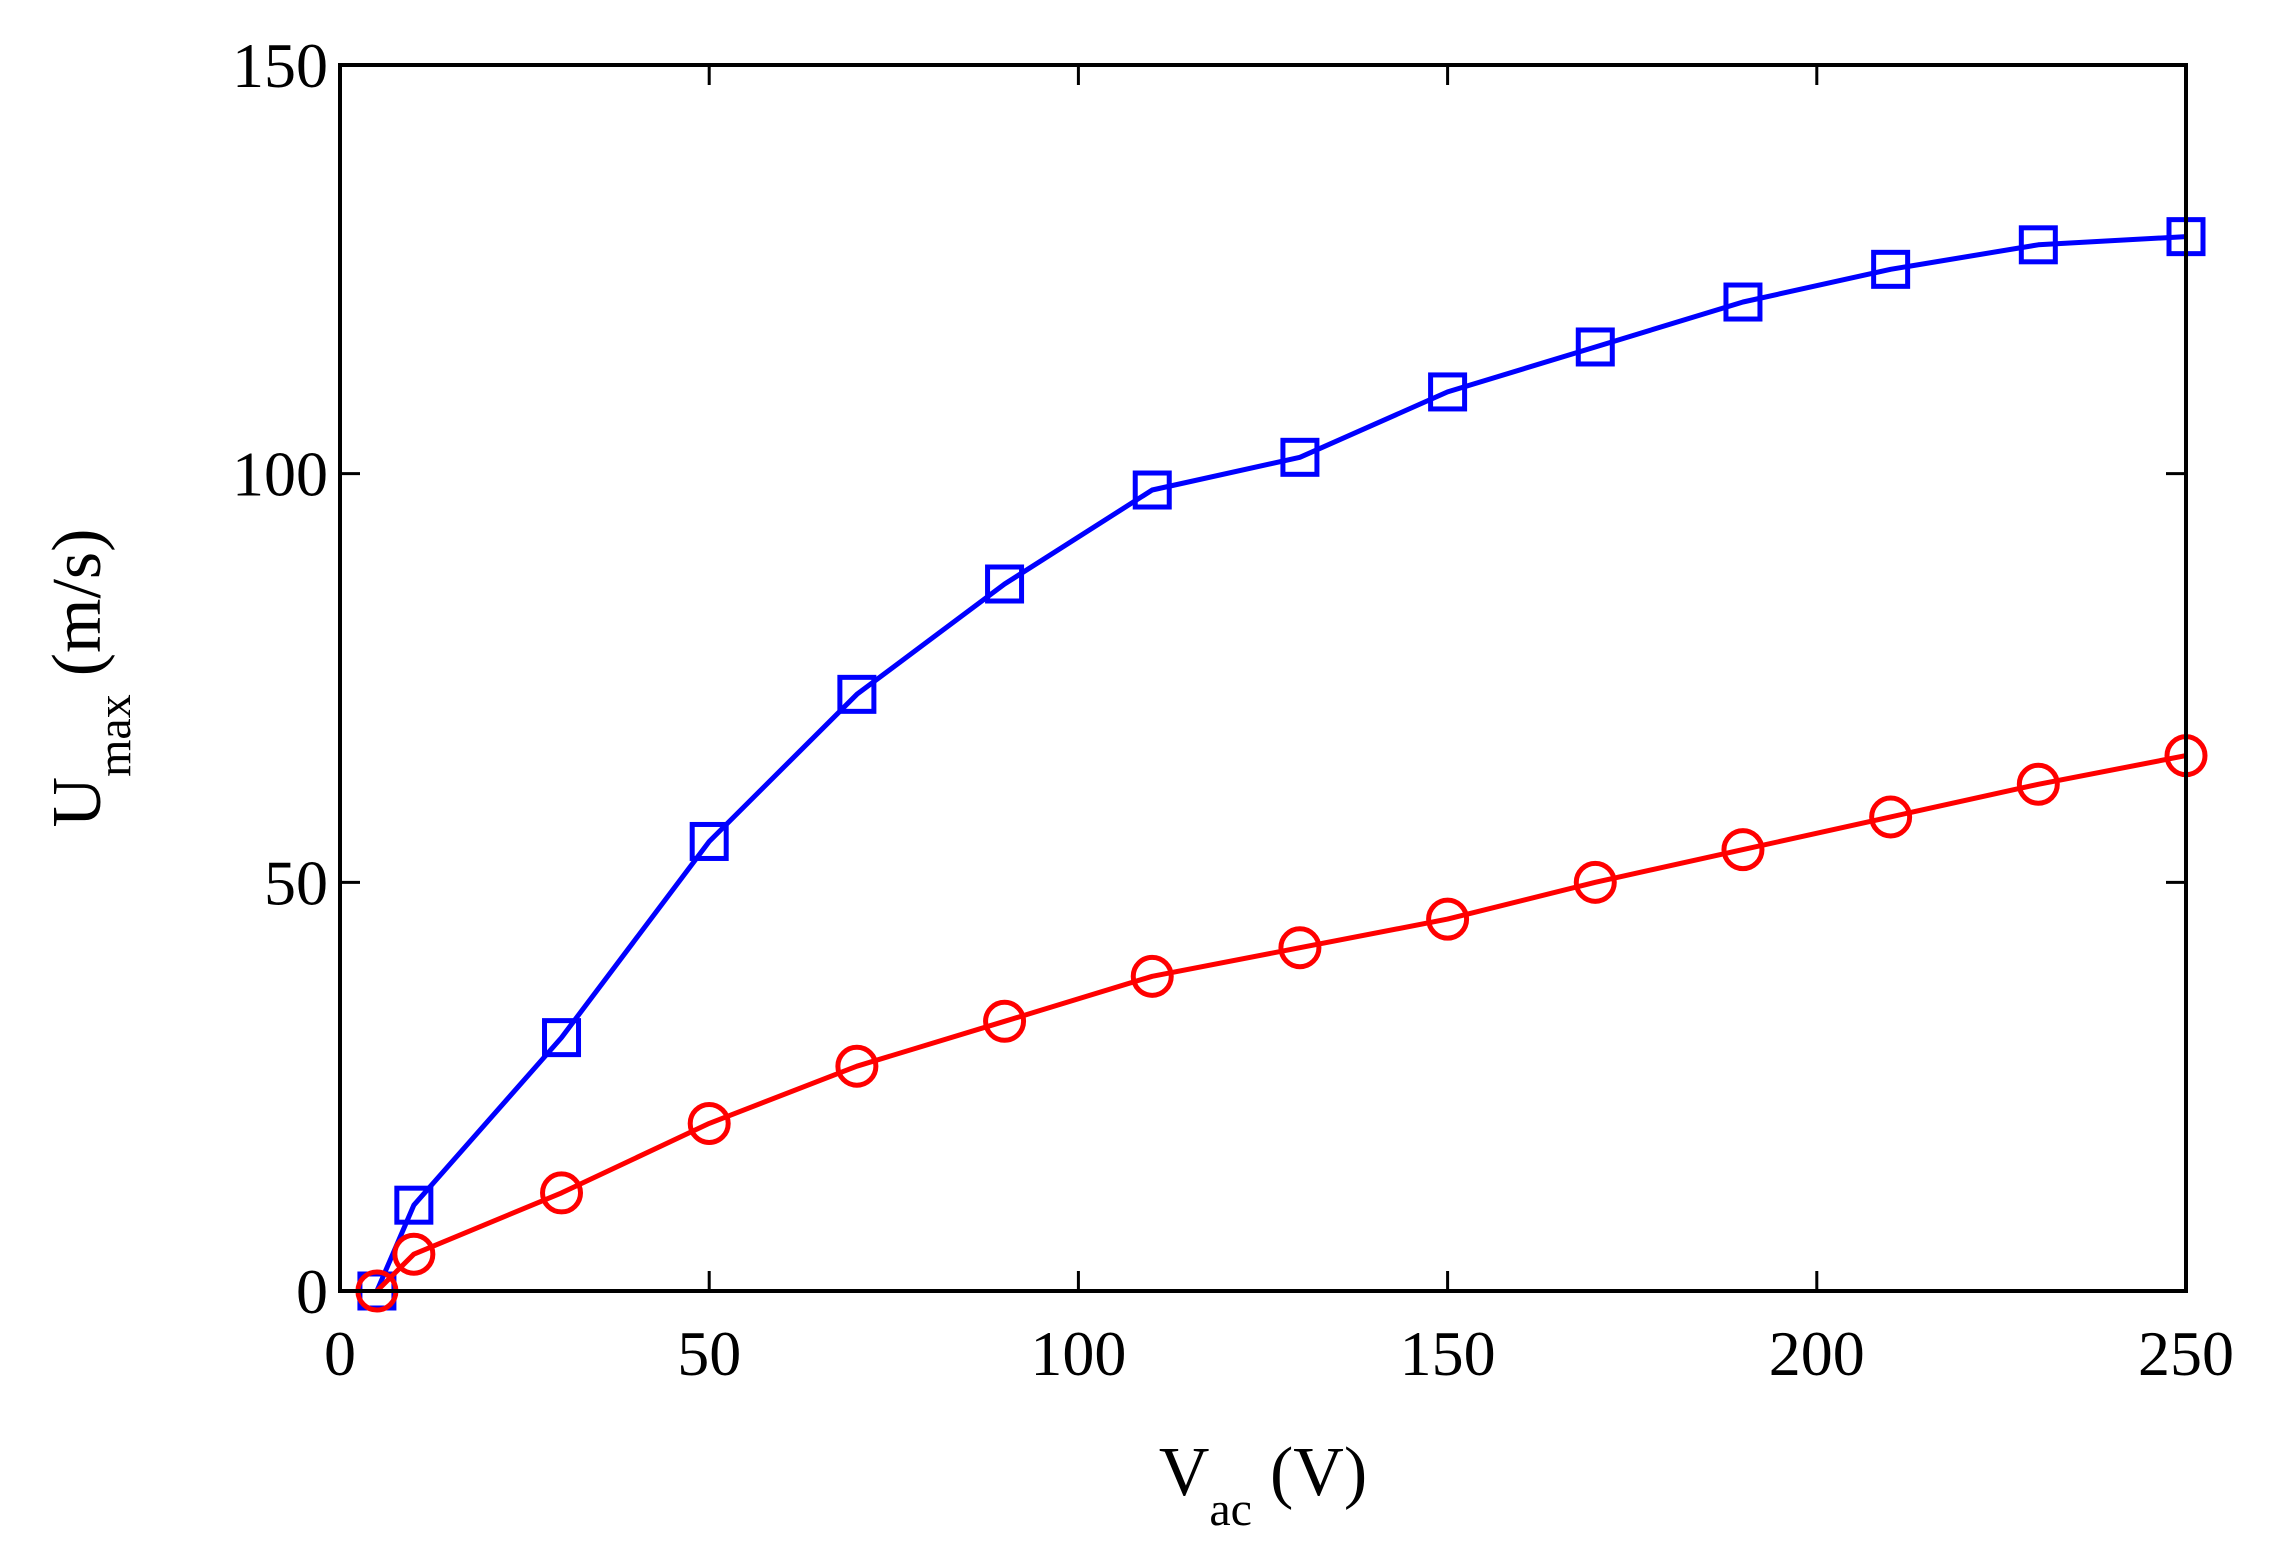 This screenshot has height=1558, width=2278. Describe the element at coordinates (280, 65) in the screenshot. I see `y-tick-label: 150` at that location.